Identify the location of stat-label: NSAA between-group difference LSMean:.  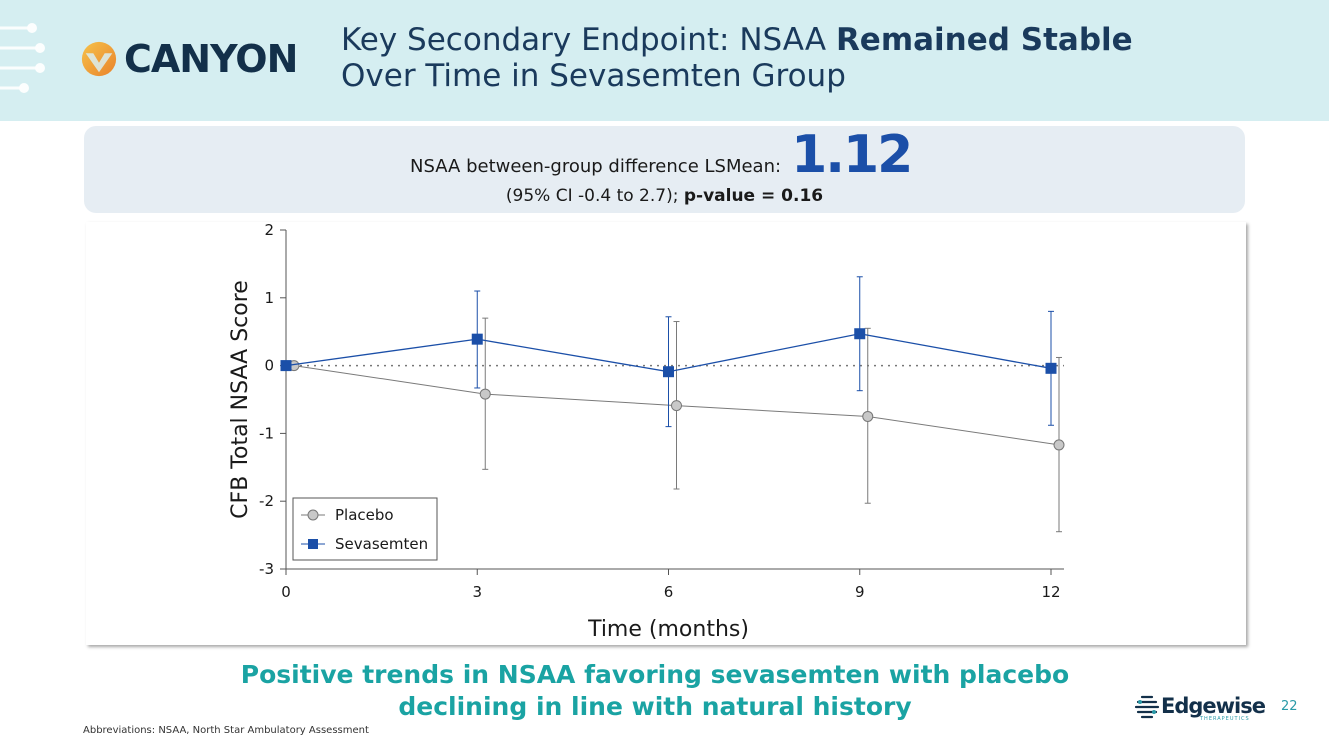
(596, 166).